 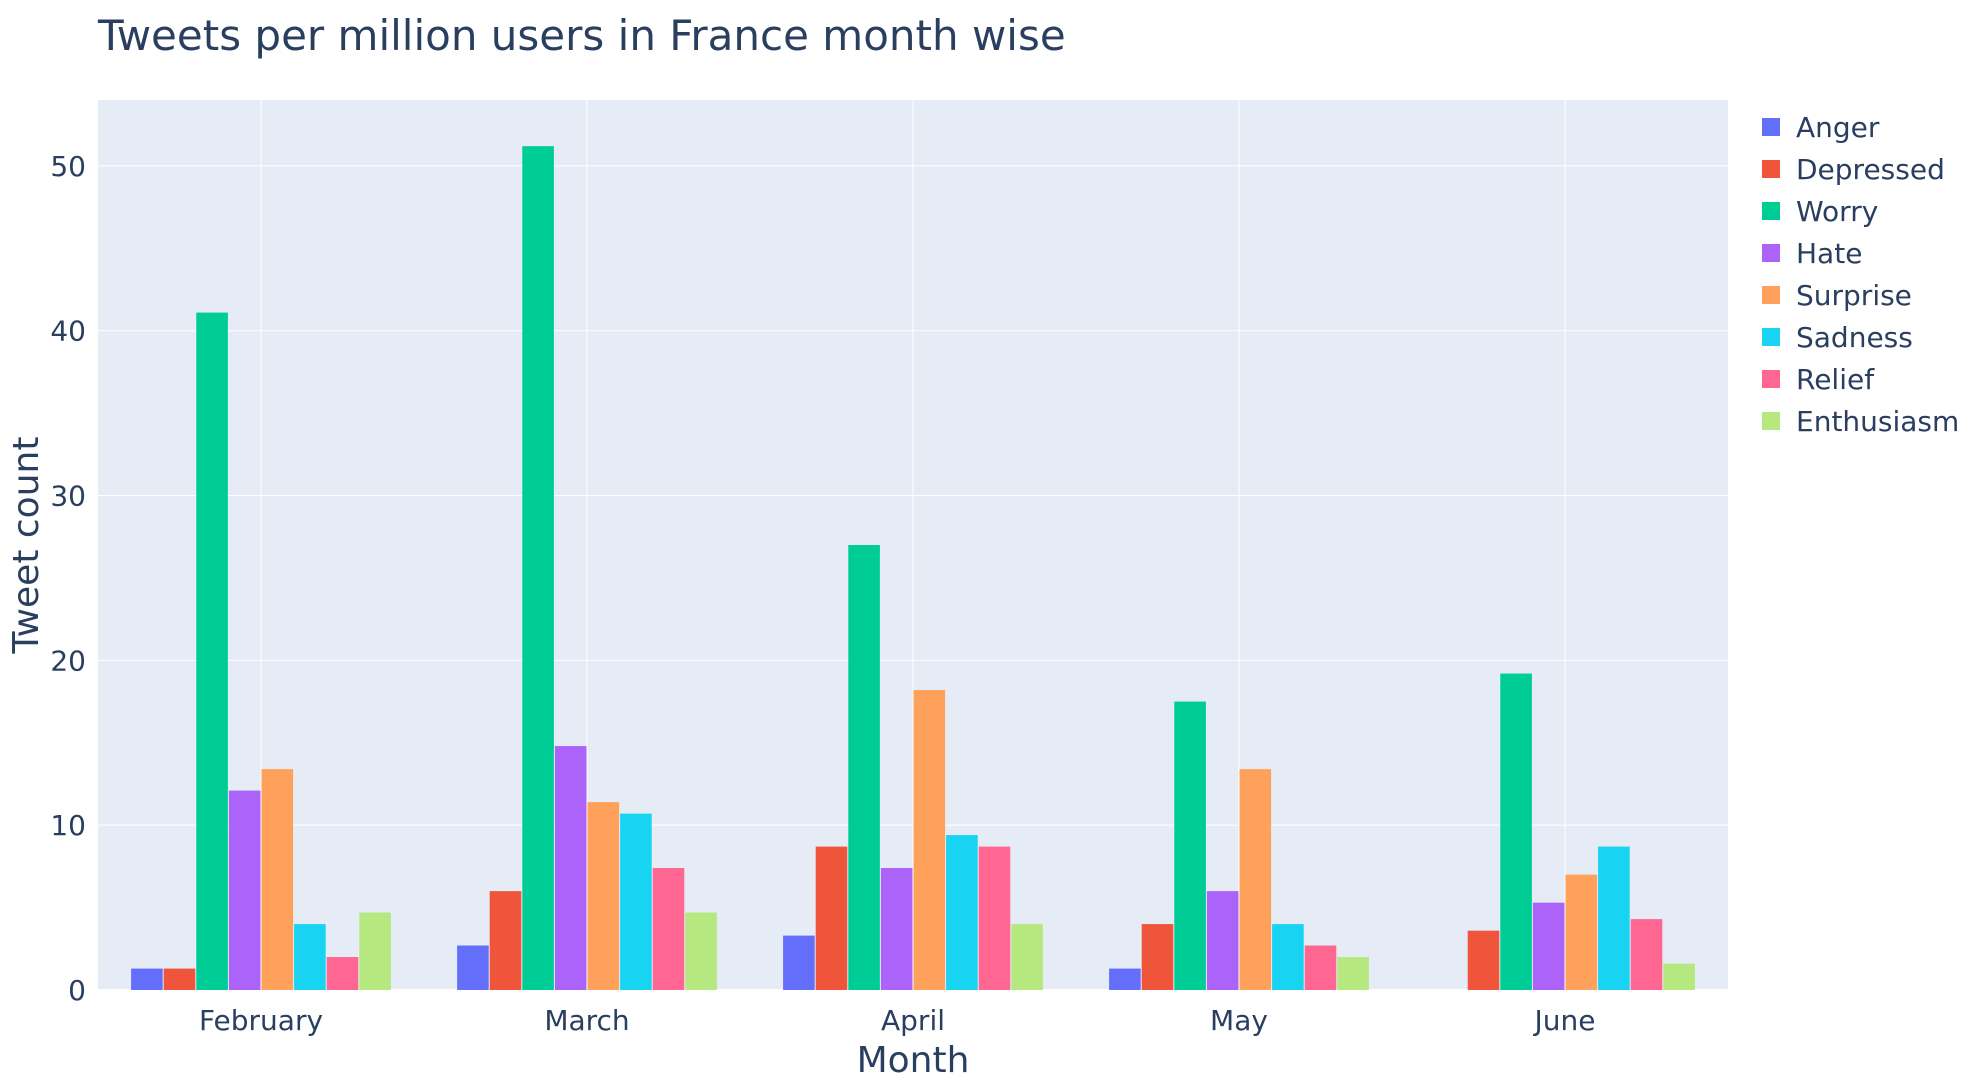 I want to click on bar-sadness-june, so click(x=1614, y=918).